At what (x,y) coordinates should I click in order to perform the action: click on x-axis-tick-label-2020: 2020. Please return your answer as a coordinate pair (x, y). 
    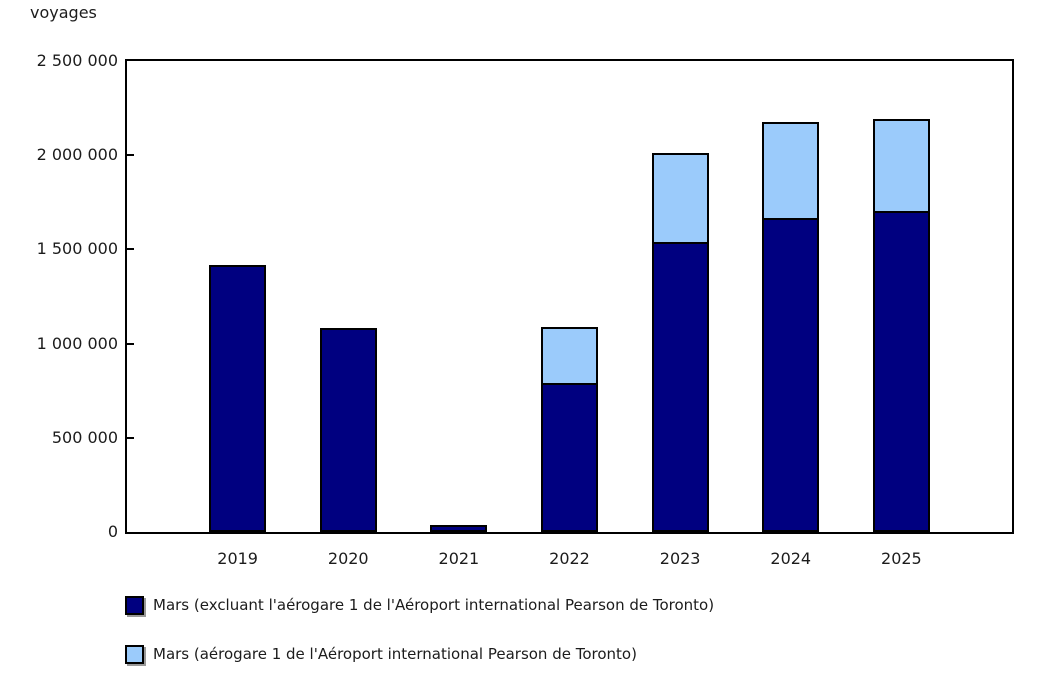
    Looking at the image, I should click on (348, 558).